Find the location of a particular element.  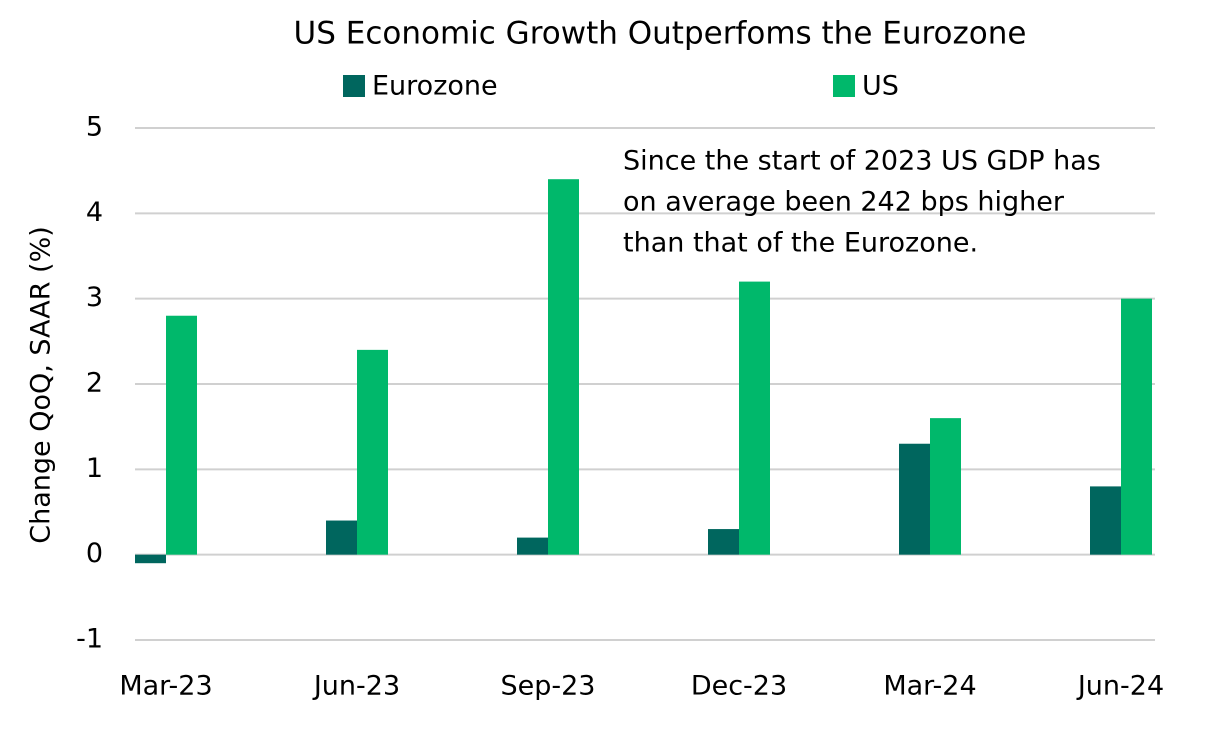

x-tick-label: Sep-23 is located at coordinates (548, 686).